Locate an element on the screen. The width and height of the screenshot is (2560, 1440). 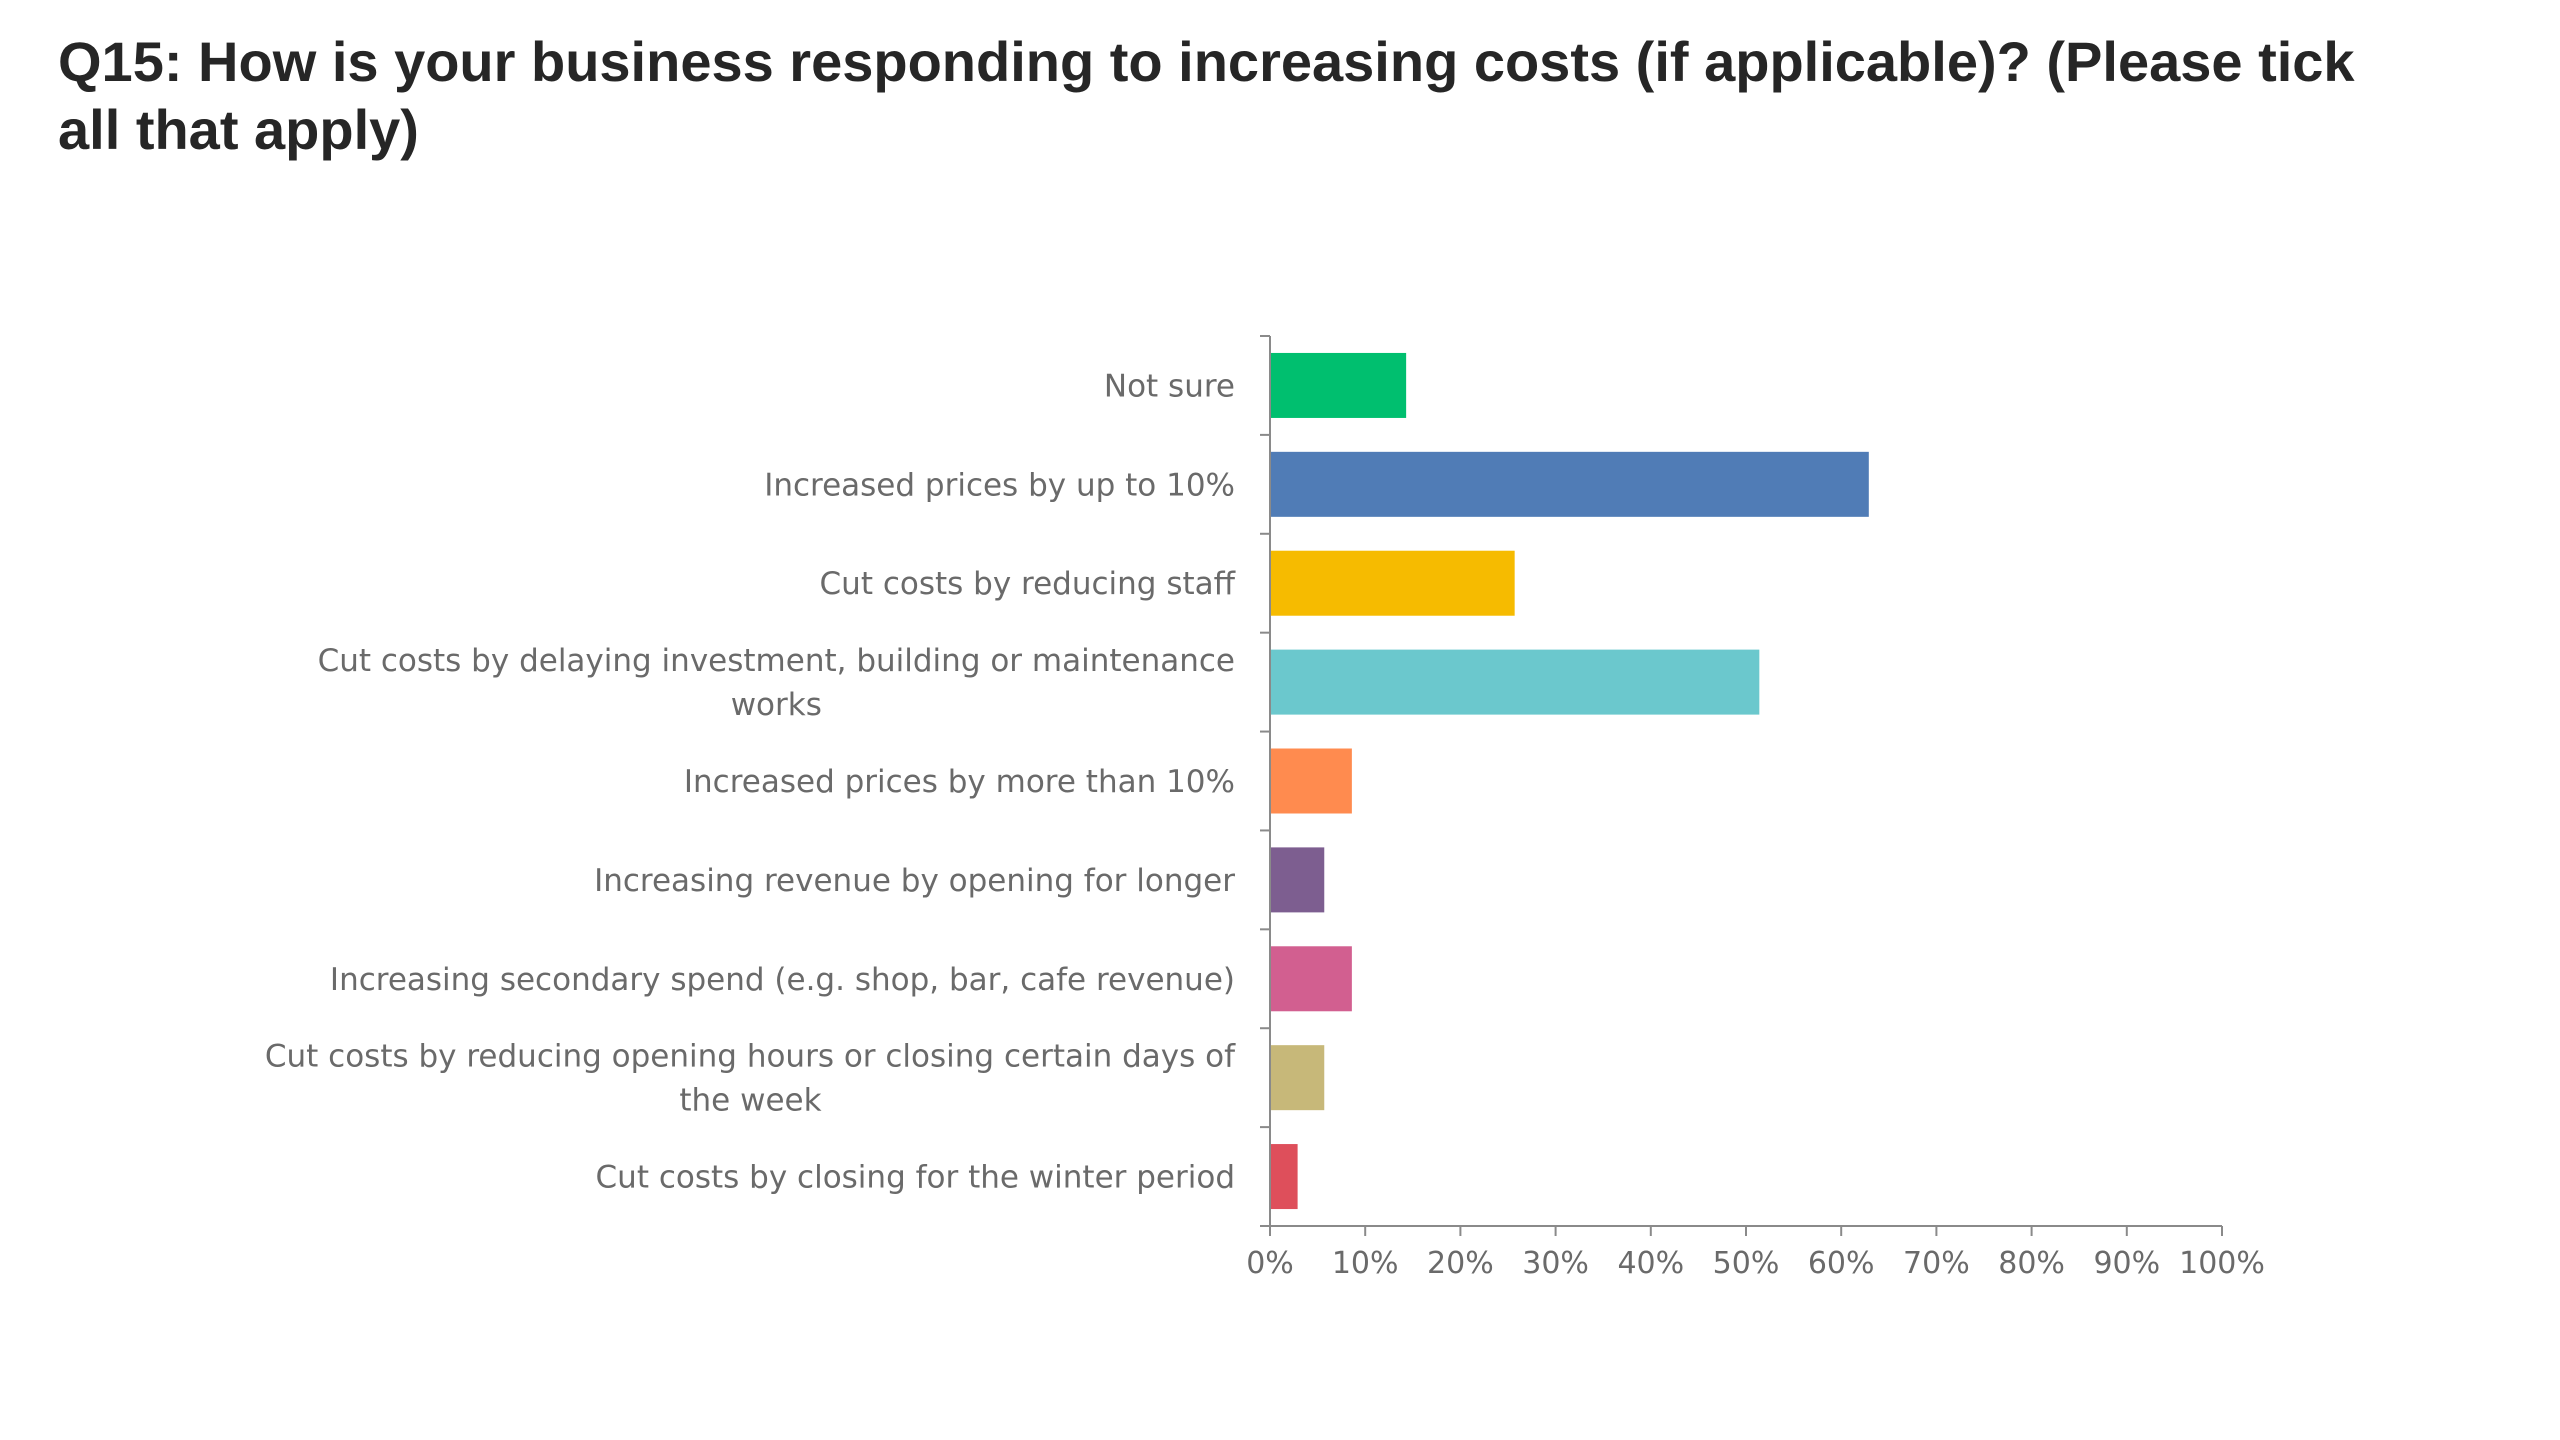
x-tick-label: 80% is located at coordinates (2031, 1263).